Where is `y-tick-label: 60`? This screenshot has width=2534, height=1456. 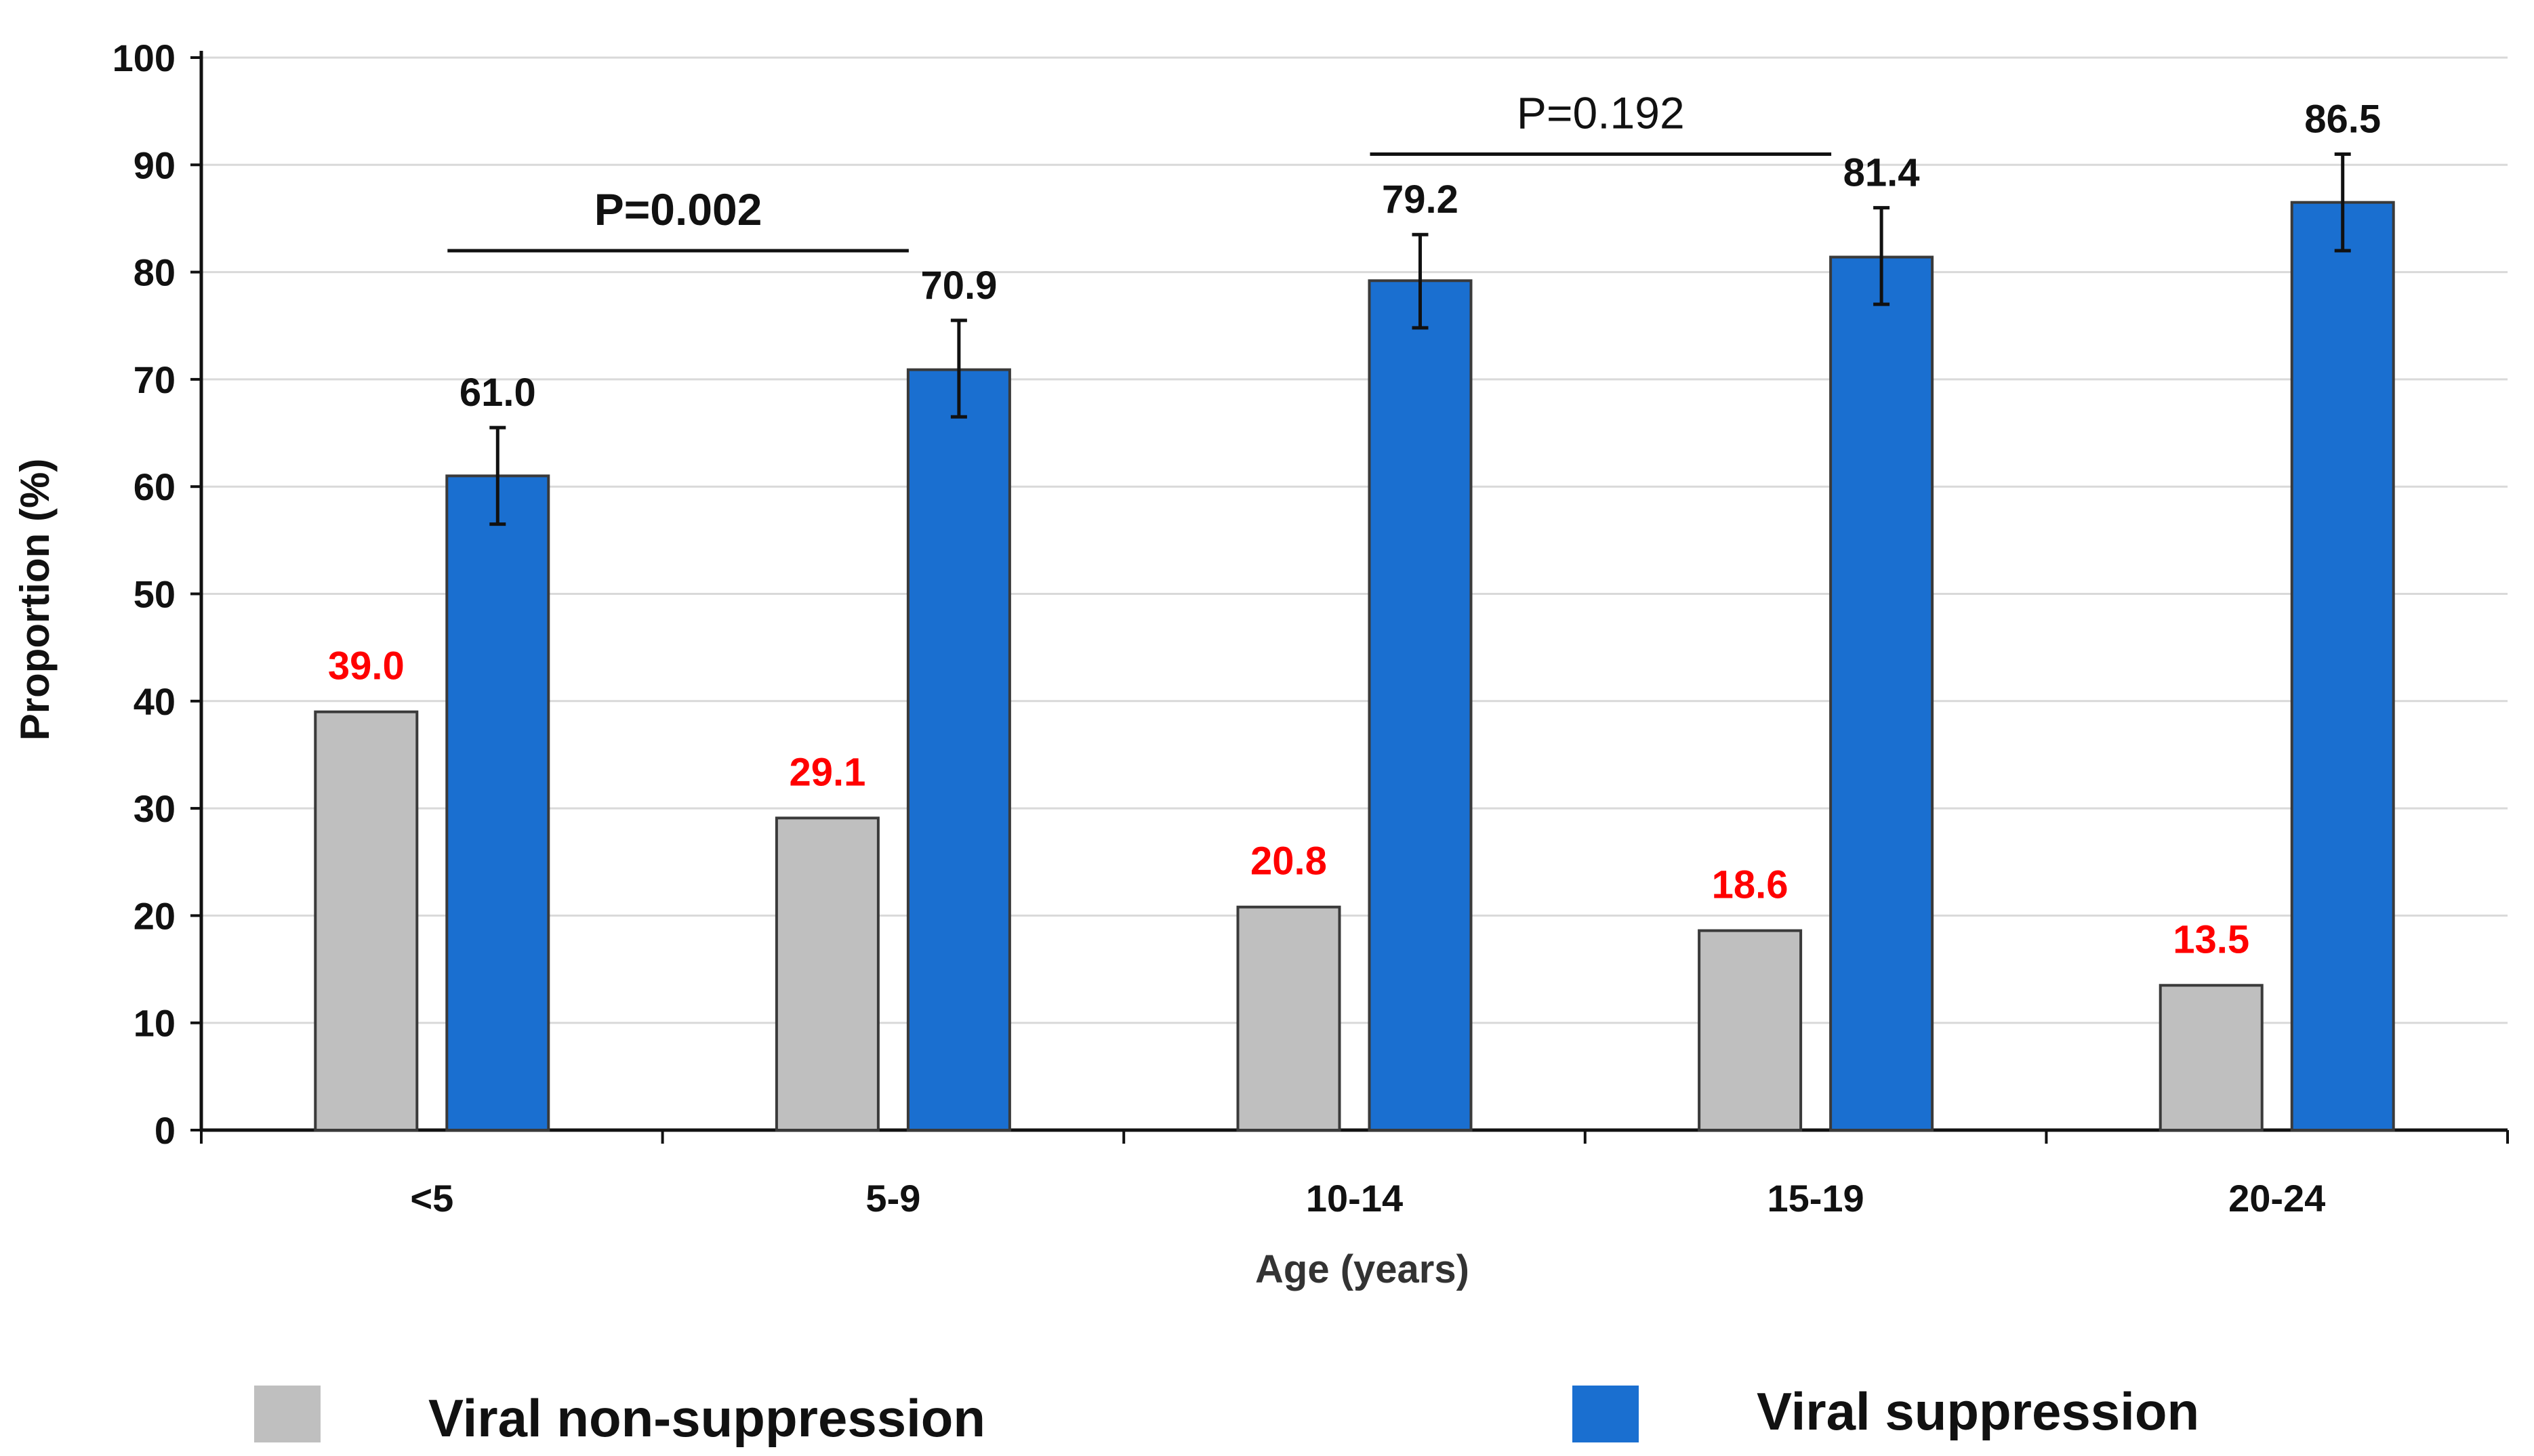
y-tick-label: 60 is located at coordinates (155, 486).